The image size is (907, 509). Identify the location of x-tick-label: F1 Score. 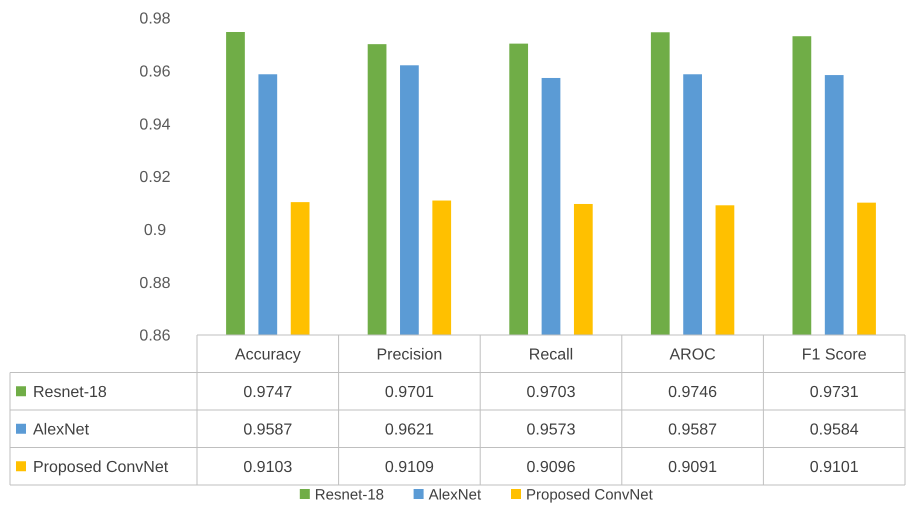
(834, 355).